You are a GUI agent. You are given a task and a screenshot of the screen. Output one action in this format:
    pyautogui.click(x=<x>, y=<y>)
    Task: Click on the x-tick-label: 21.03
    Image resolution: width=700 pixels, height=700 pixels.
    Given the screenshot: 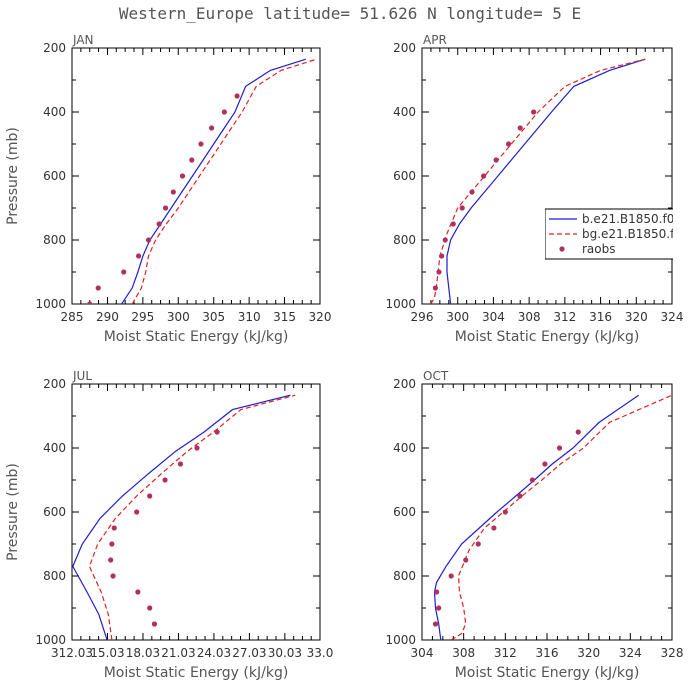 What is the action you would take?
    pyautogui.click(x=178, y=653)
    